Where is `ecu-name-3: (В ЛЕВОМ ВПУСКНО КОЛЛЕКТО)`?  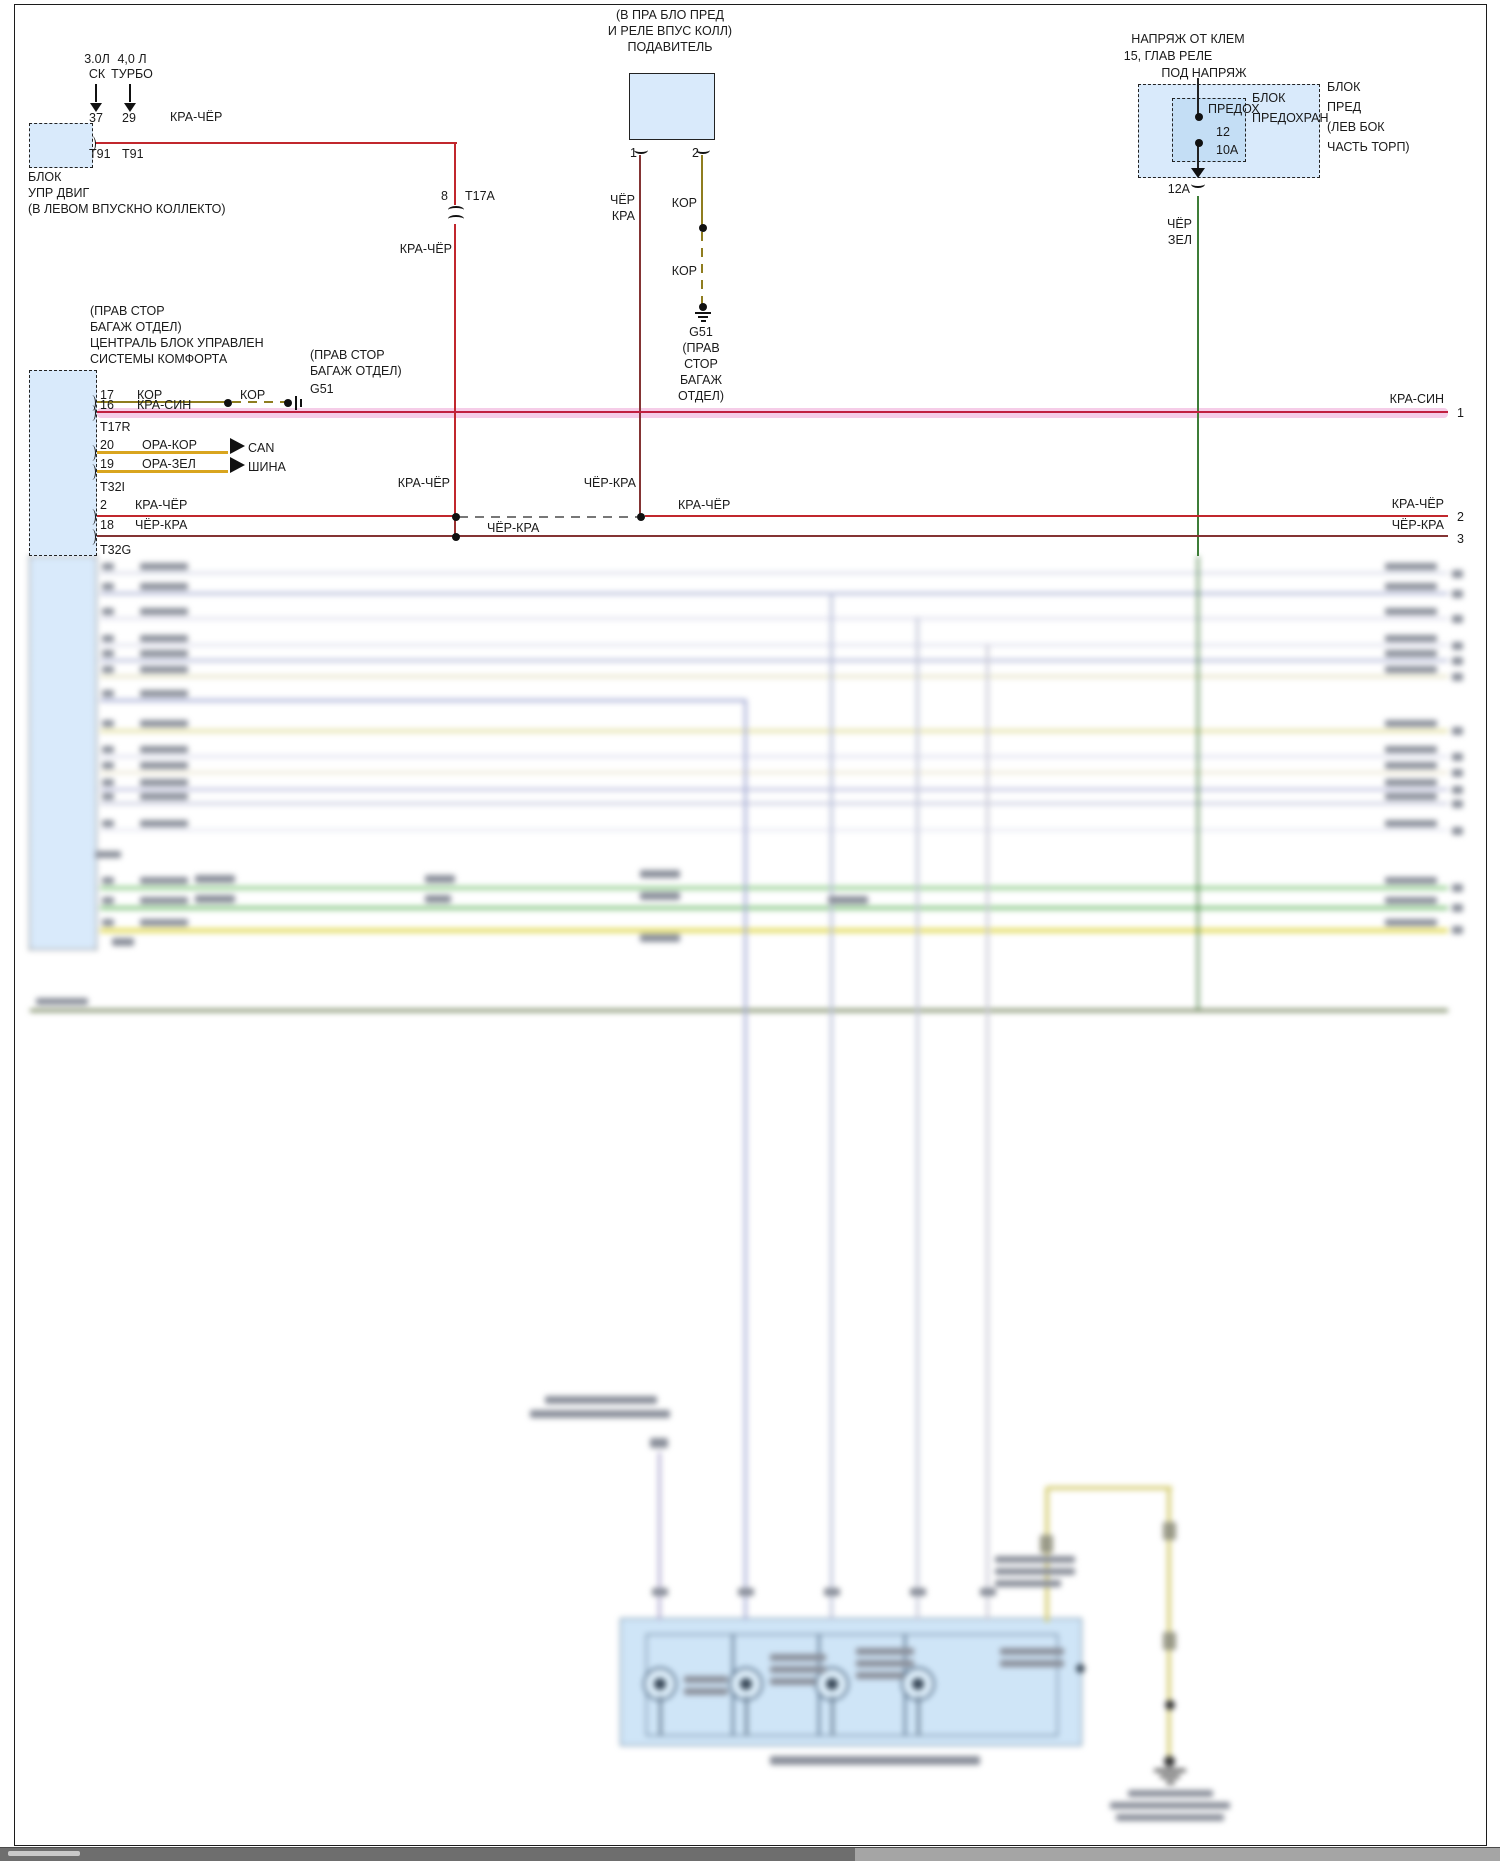 ecu-name-3: (В ЛЕВОМ ВПУСКНО КОЛЛЕКТО) is located at coordinates (127, 209).